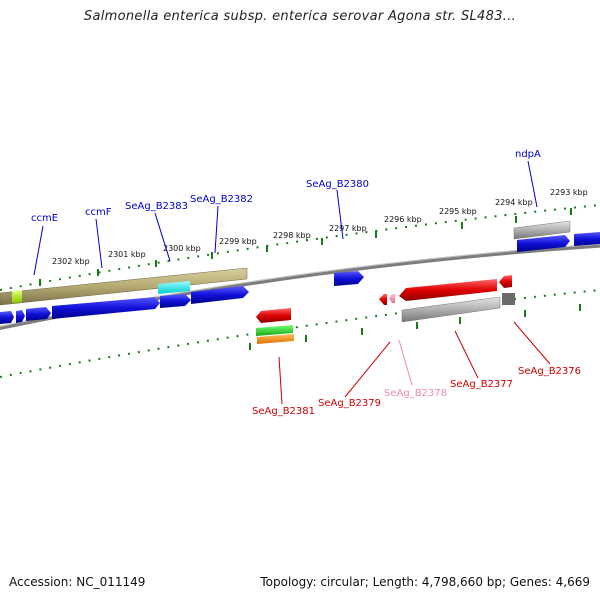 This screenshot has width=600, height=600. Describe the element at coordinates (415, 327) in the screenshot. I see `lower-major-ticks` at that location.